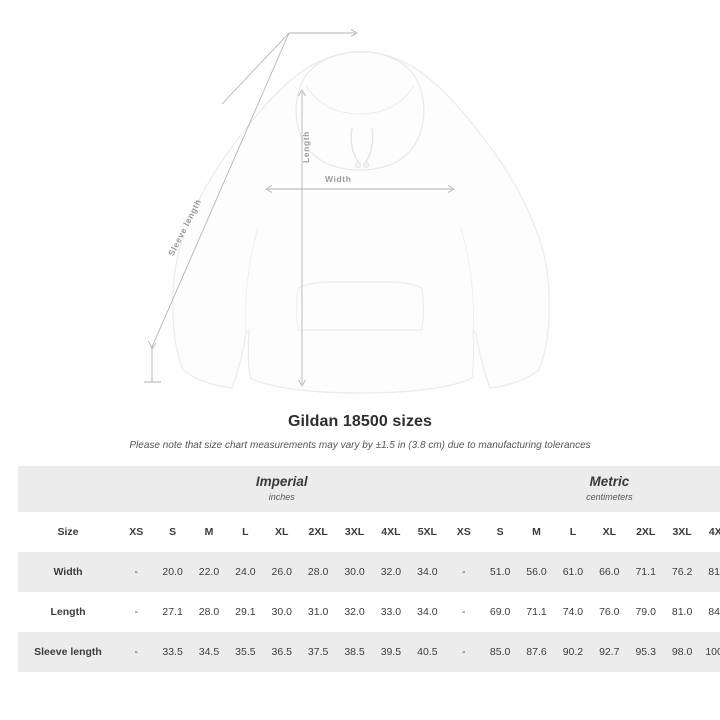 This screenshot has height=720, width=720. I want to click on cell-length-imp-4: 30.0, so click(281, 612).